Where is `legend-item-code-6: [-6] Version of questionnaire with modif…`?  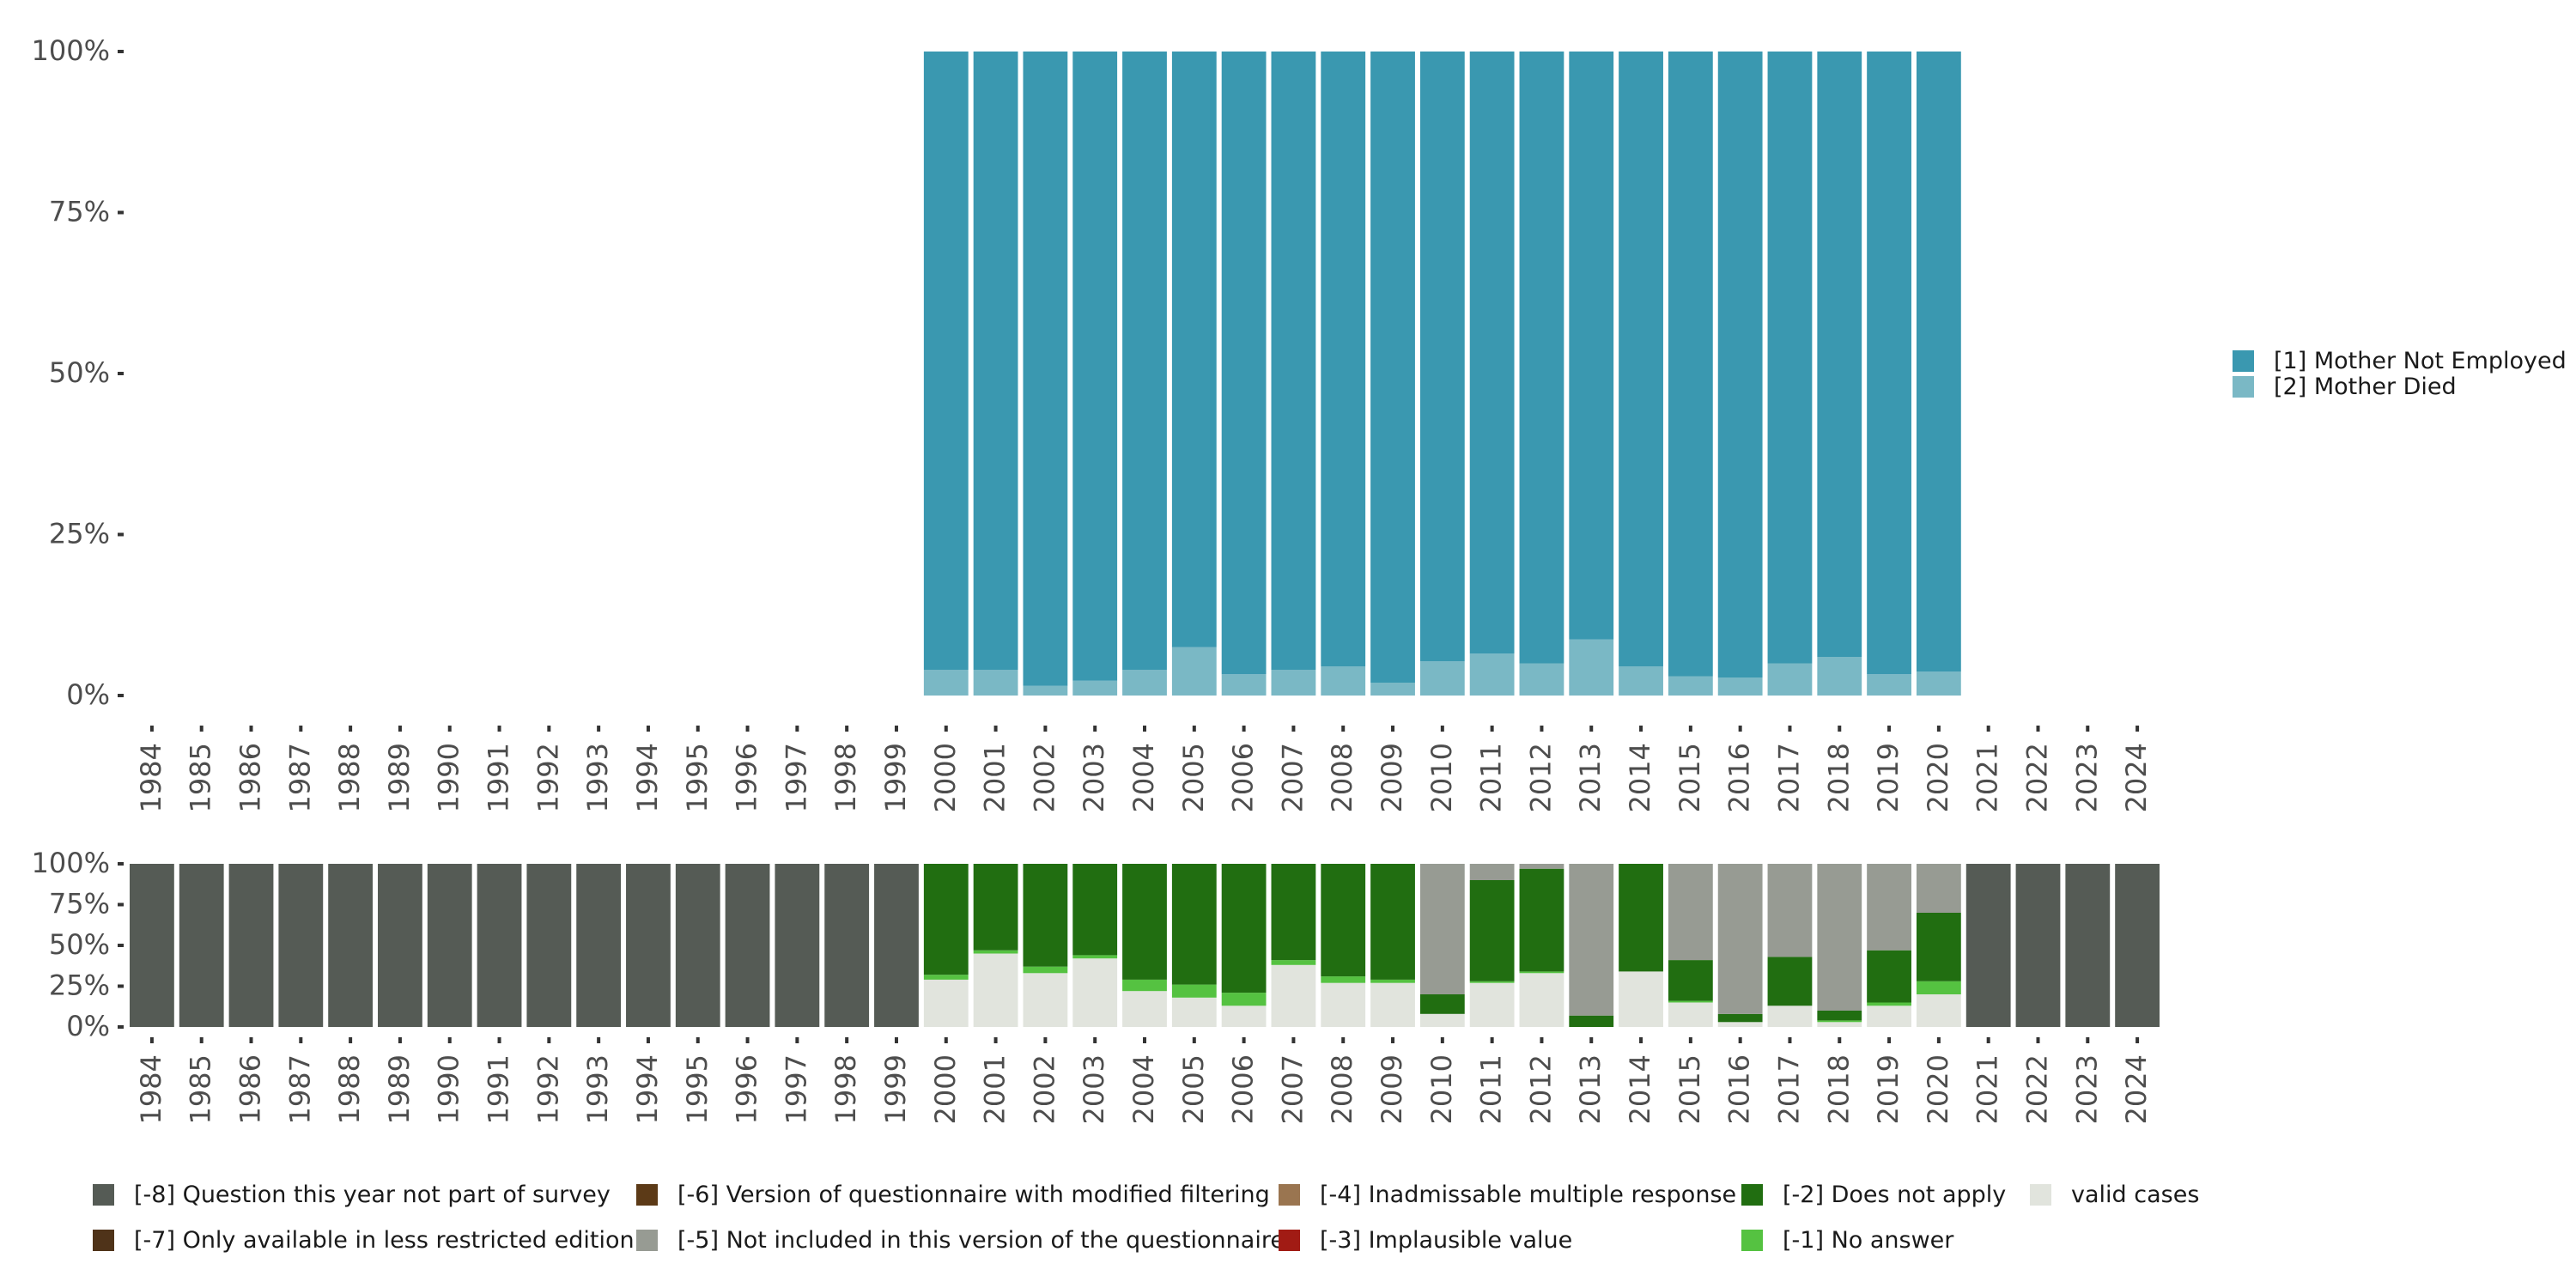
legend-item-code-6: [-6] Version of questionnaire with modif… is located at coordinates (953, 1195).